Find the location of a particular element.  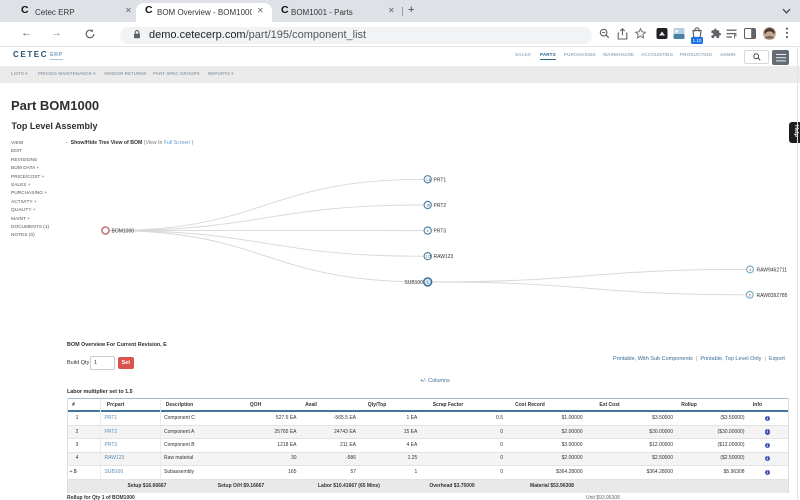

svg-text: PRT3 is located at coordinates (440, 232).